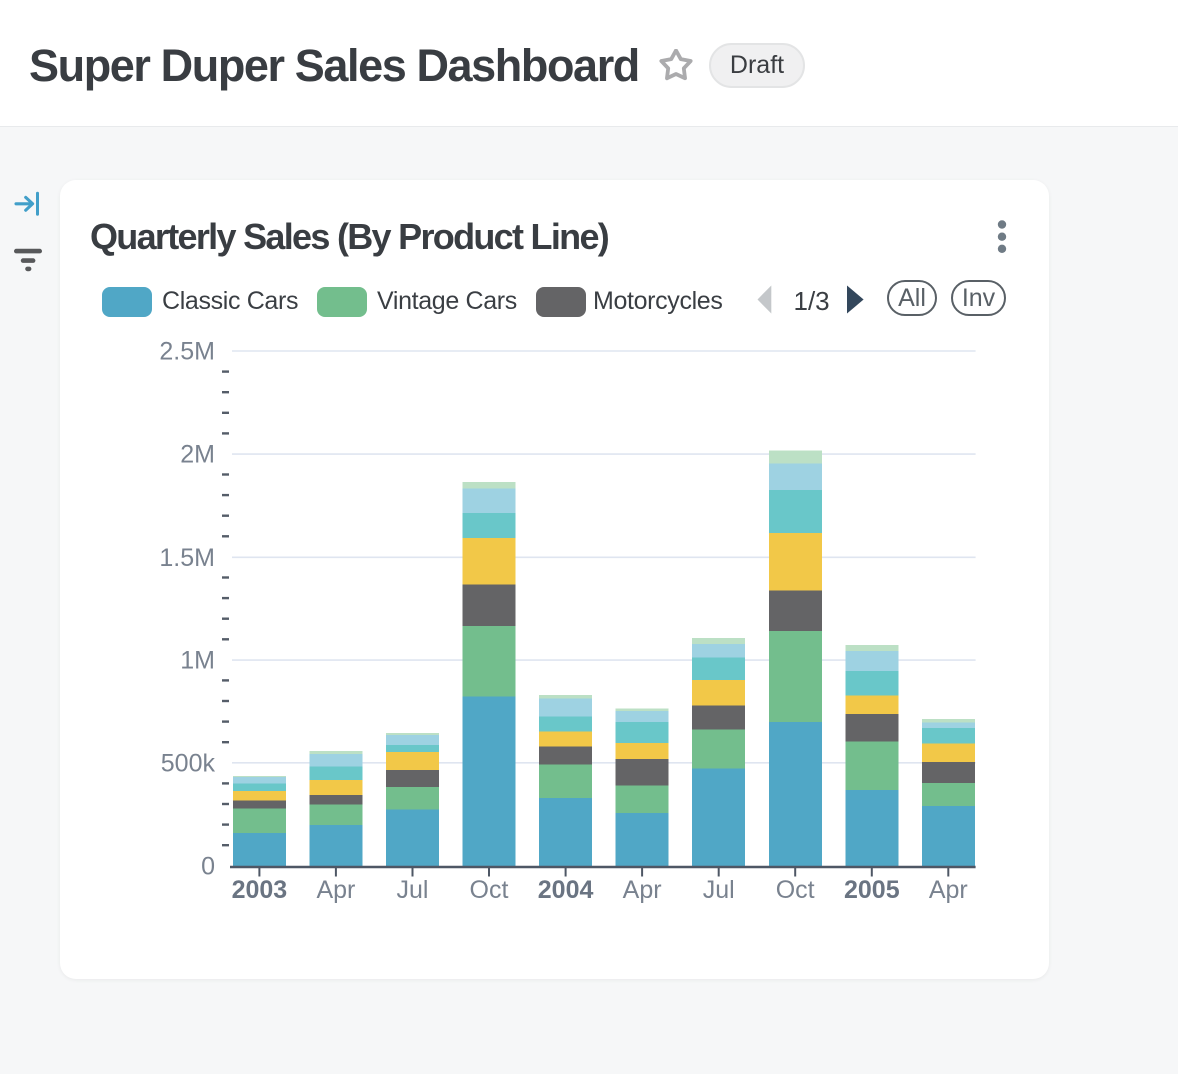 This screenshot has width=1178, height=1074. I want to click on svg-text: 500k, so click(188, 763).